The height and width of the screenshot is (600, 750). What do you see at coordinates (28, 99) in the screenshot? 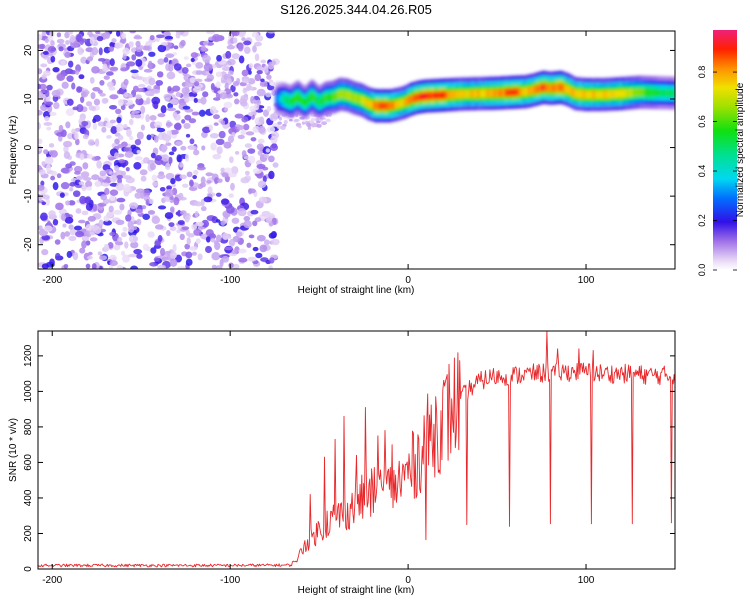
I see `y-tick-label: 10` at bounding box center [28, 99].